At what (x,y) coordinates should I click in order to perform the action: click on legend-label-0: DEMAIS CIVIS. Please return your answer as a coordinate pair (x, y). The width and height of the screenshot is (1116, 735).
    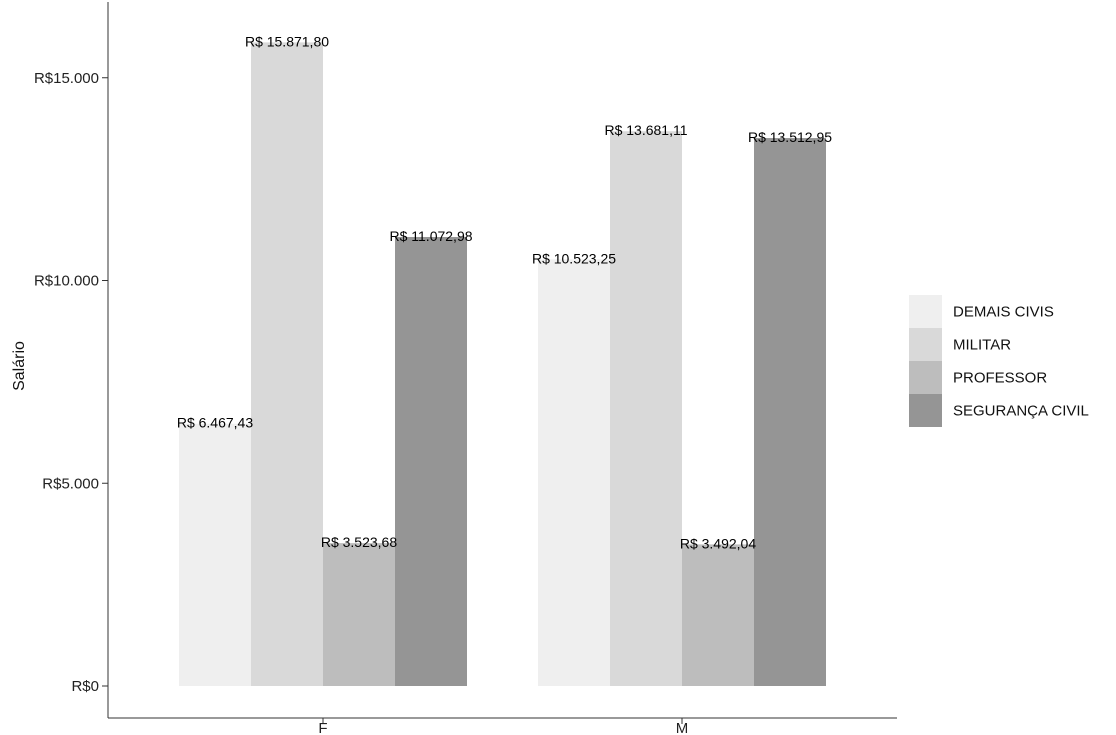
    Looking at the image, I should click on (1003, 312).